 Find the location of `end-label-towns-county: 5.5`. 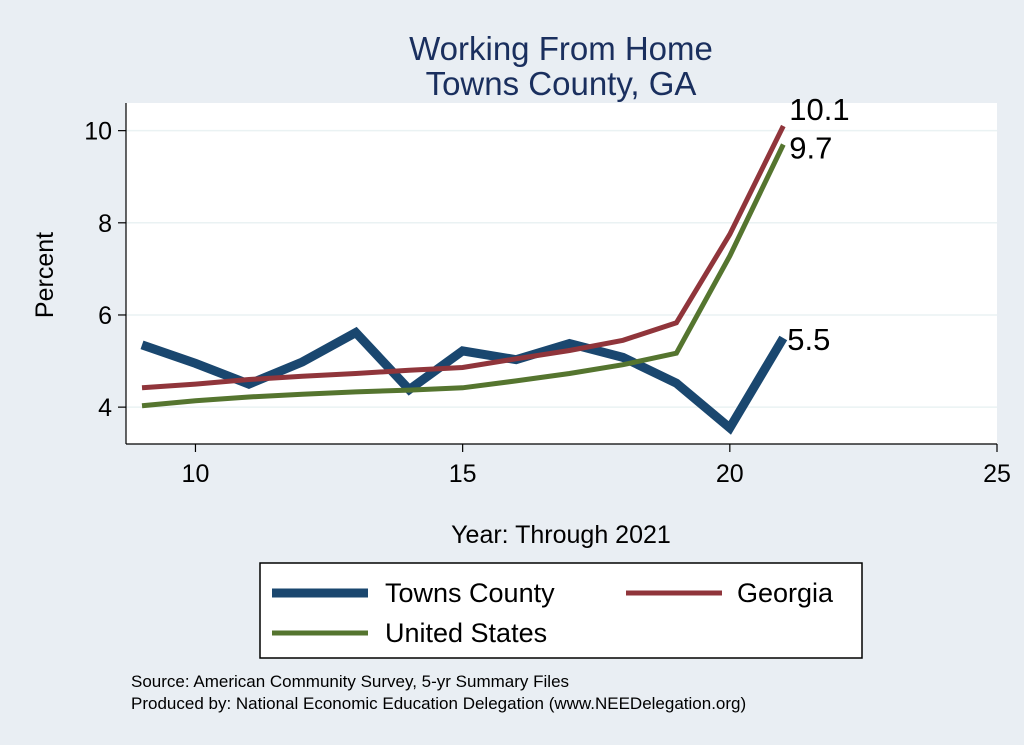

end-label-towns-county: 5.5 is located at coordinates (808, 339).